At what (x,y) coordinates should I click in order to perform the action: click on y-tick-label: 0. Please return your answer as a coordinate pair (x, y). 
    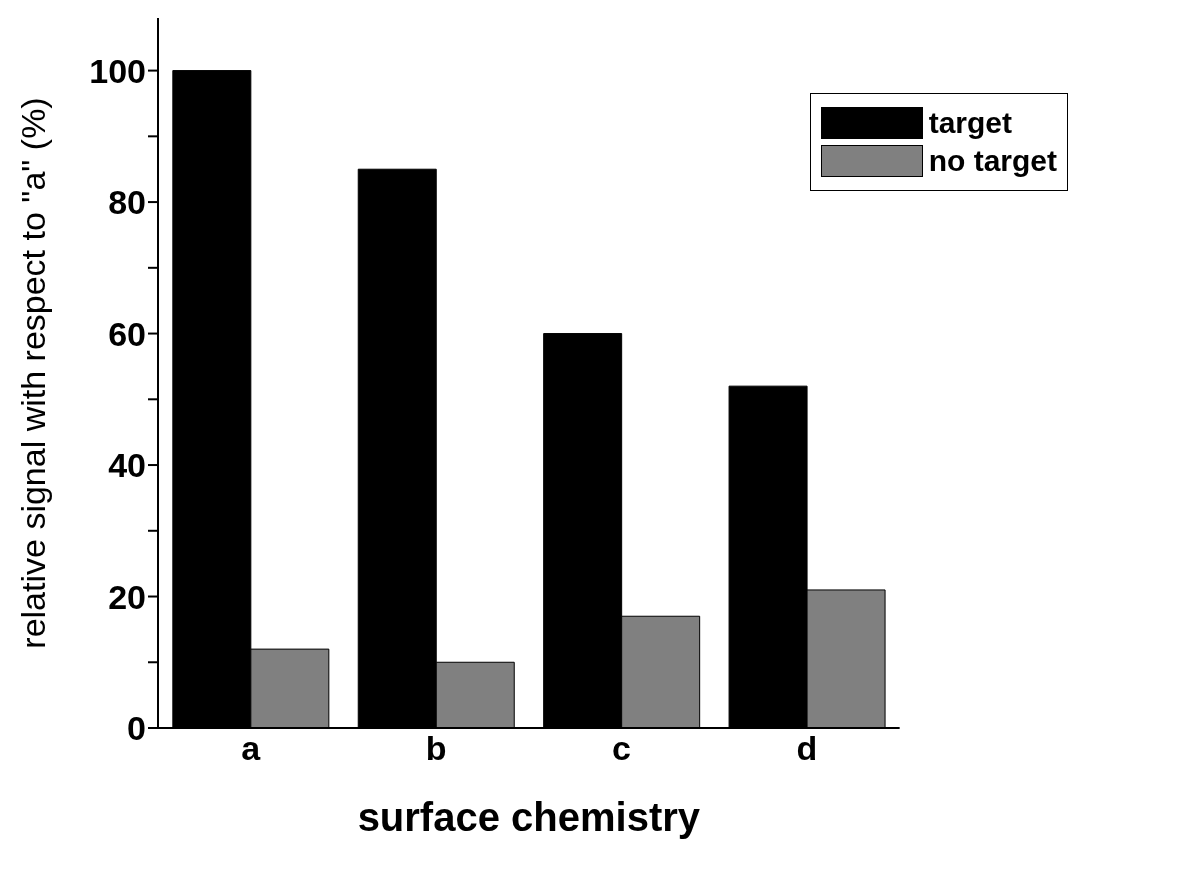
    Looking at the image, I should click on (136, 728).